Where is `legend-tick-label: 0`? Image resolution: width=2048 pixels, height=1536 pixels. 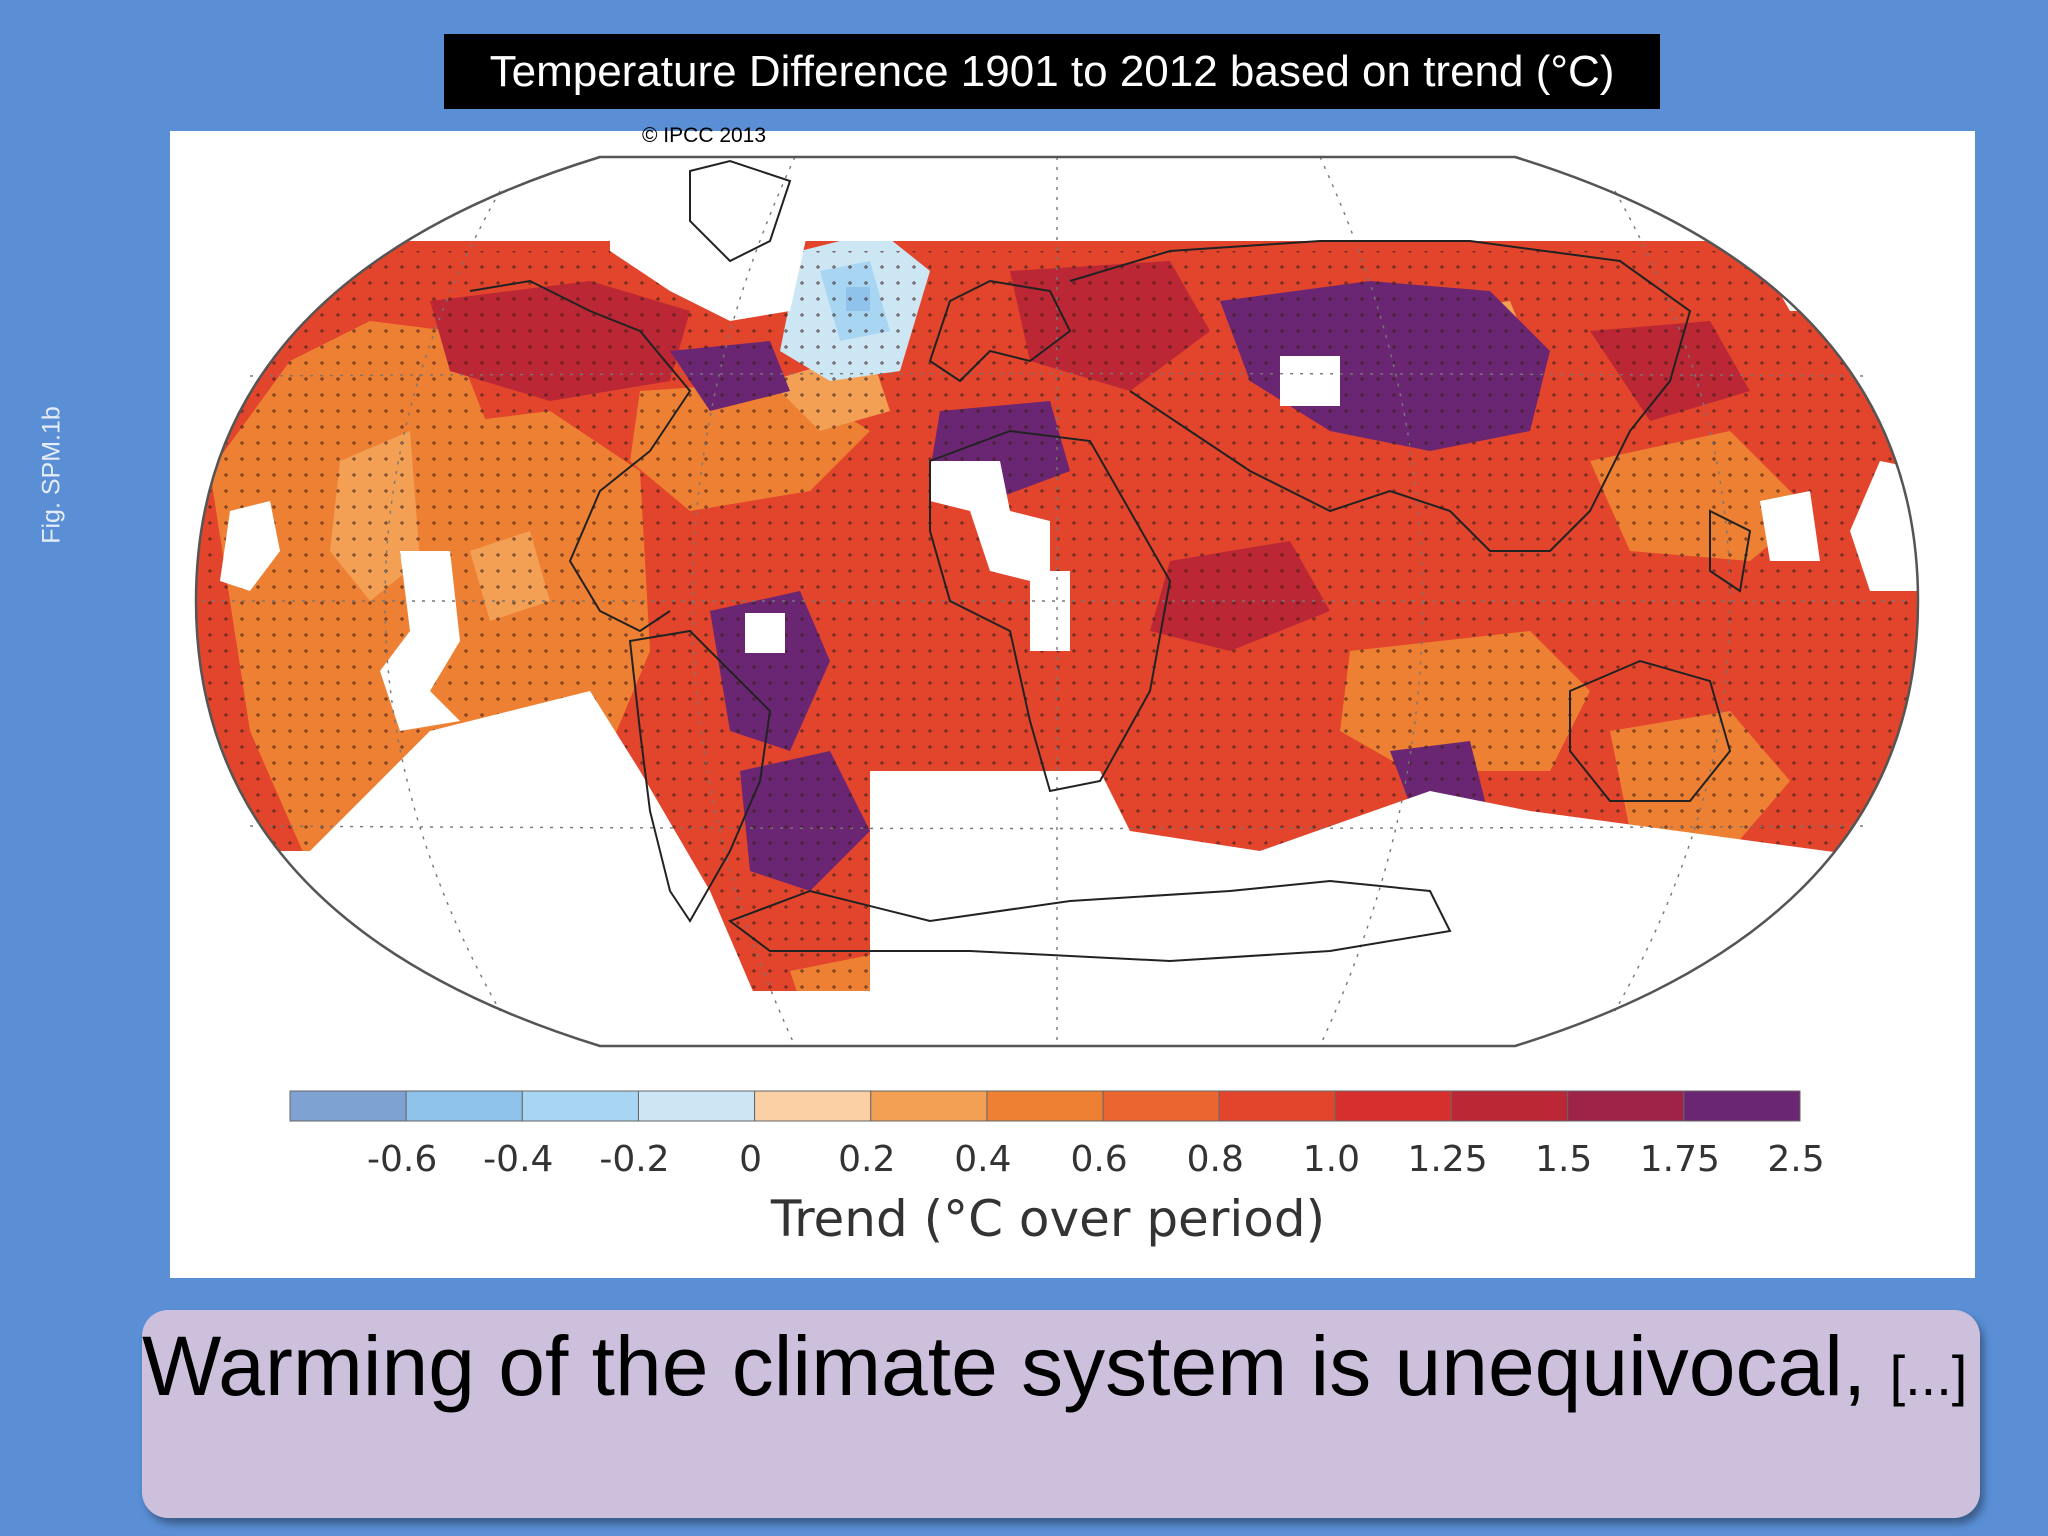
legend-tick-label: 0 is located at coordinates (750, 1159).